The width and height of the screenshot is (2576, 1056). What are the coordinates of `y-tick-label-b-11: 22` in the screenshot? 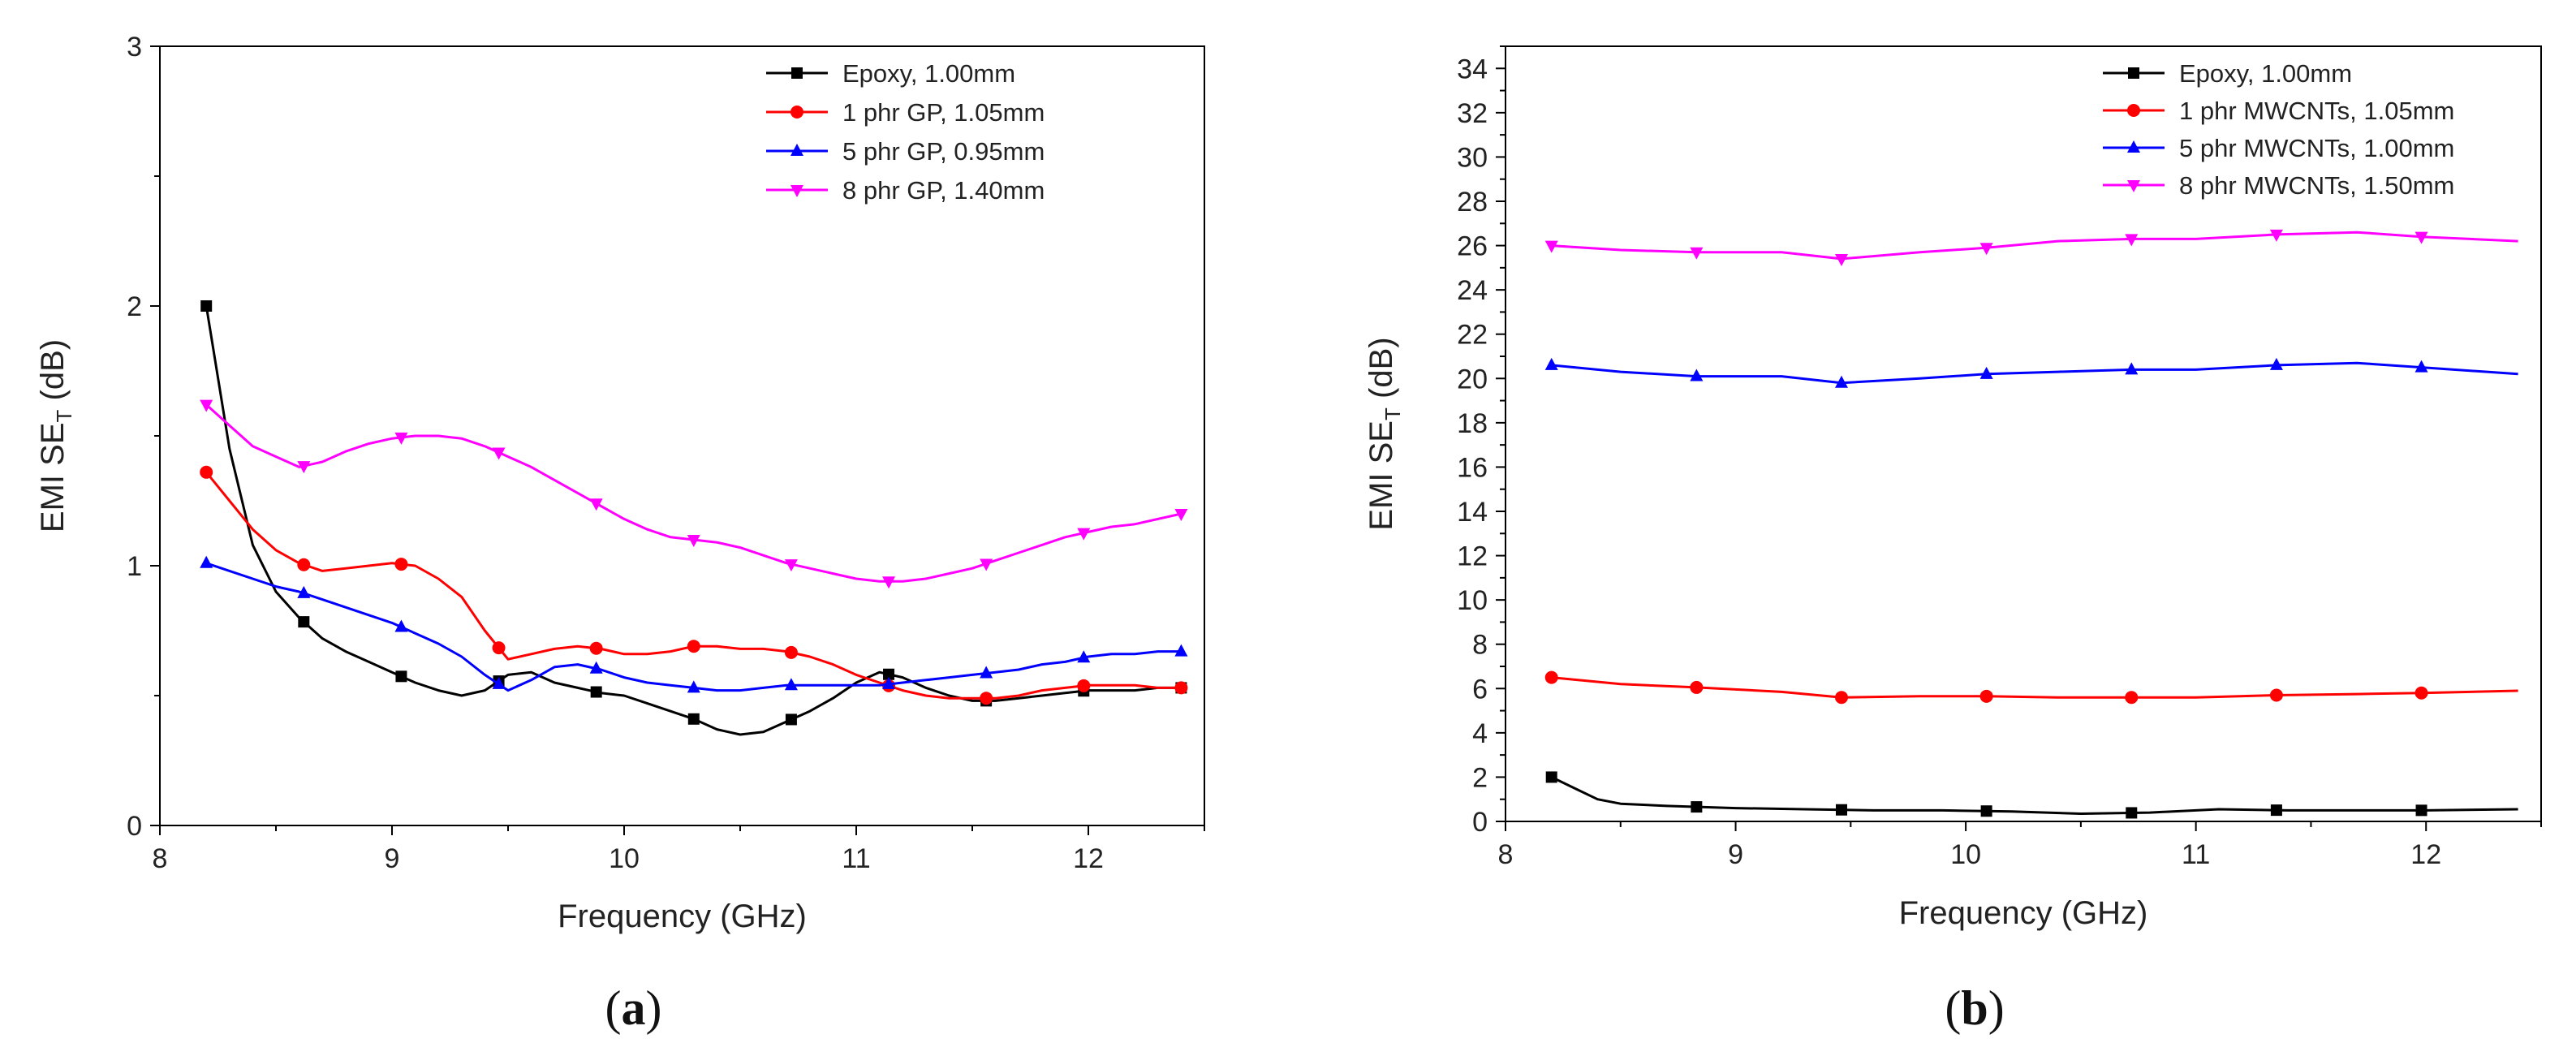 It's located at (1473, 335).